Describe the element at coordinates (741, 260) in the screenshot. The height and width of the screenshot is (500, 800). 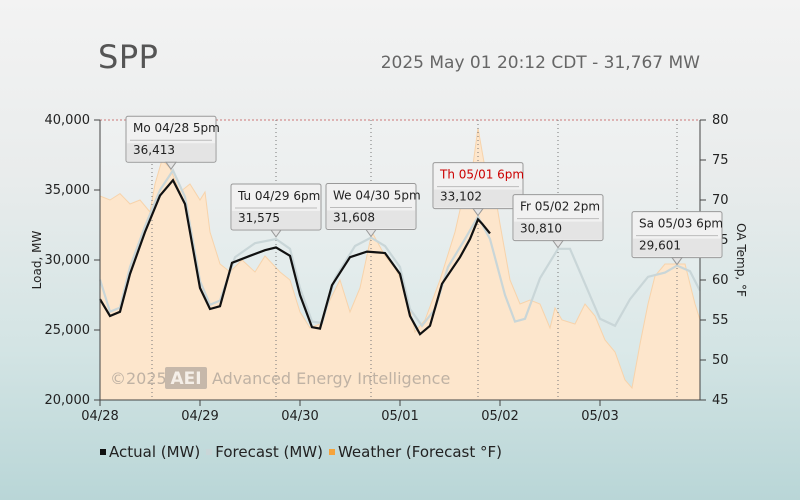
I see `y2-axis-title: OA Temp, °F` at that location.